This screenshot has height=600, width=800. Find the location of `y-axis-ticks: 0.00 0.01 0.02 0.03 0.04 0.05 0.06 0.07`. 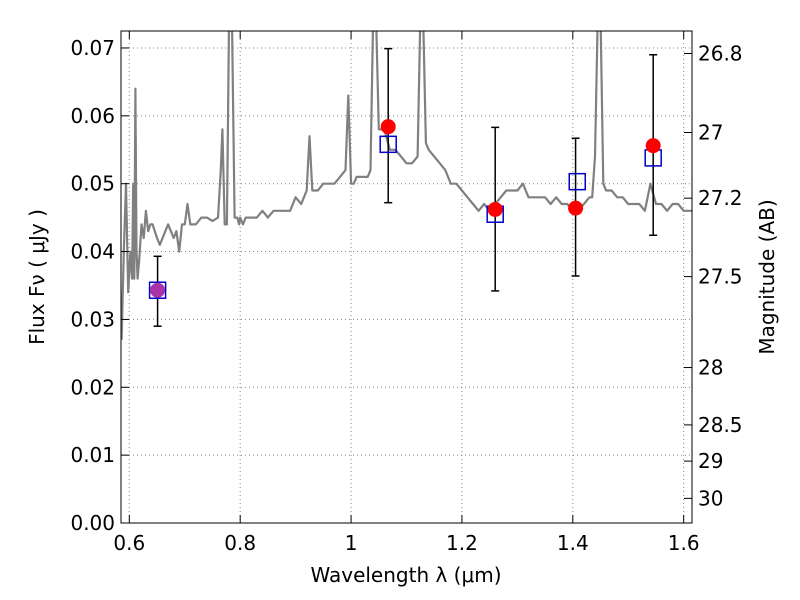

y-axis-ticks: 0.00 0.01 0.02 0.03 0.04 0.05 0.06 0.07 is located at coordinates (99, 285).